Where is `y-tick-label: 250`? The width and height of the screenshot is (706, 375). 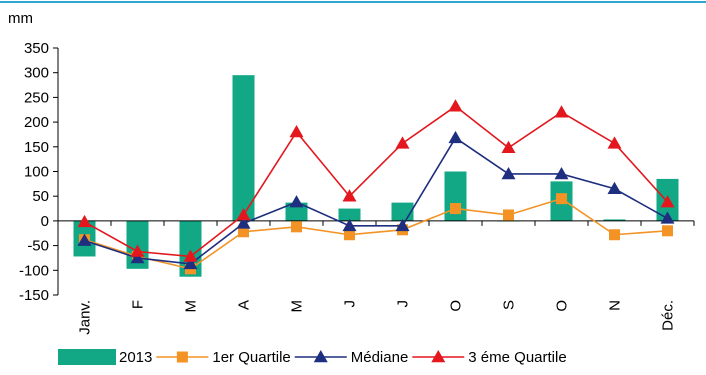
y-tick-label: 250 is located at coordinates (36, 97).